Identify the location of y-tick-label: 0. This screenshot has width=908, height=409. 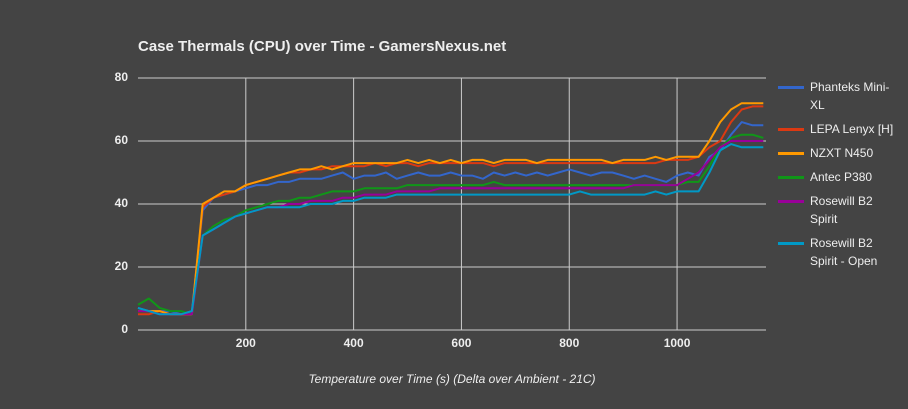
(124, 329).